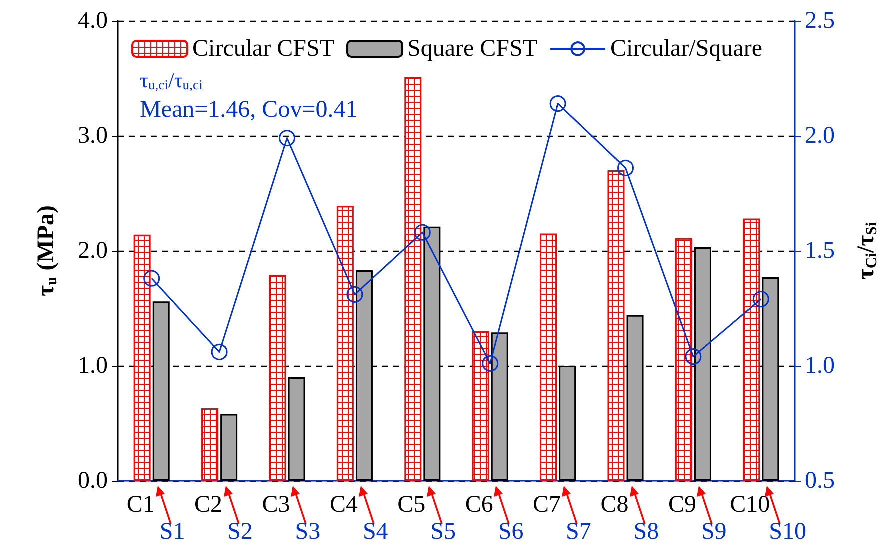  I want to click on x-tick-label: C5, so click(412, 505).